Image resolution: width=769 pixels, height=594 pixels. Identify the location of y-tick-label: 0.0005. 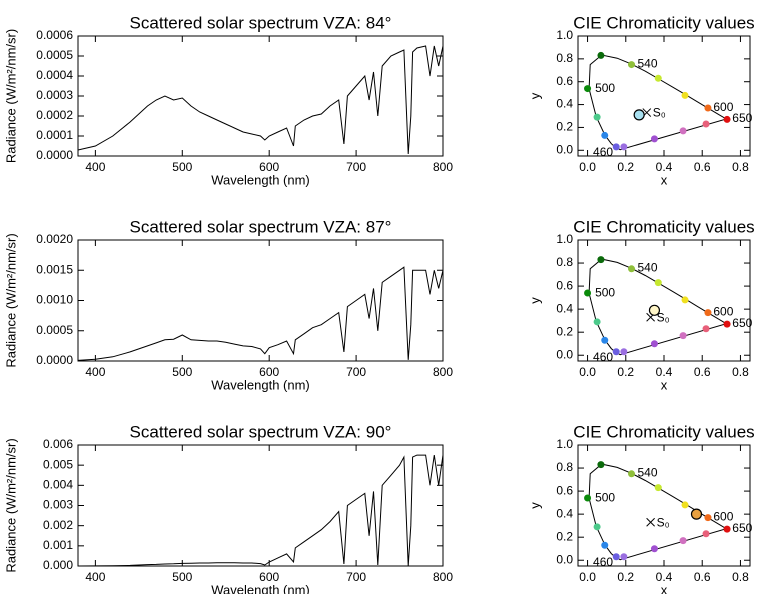
(54, 330).